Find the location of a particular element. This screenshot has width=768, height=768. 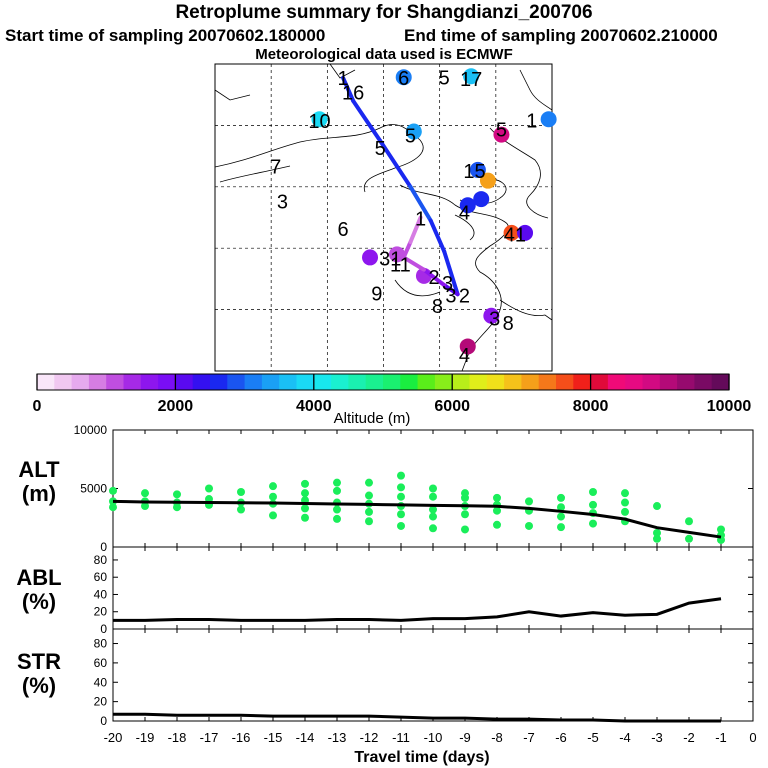

colorbar-tick-label: 2000 is located at coordinates (176, 406).